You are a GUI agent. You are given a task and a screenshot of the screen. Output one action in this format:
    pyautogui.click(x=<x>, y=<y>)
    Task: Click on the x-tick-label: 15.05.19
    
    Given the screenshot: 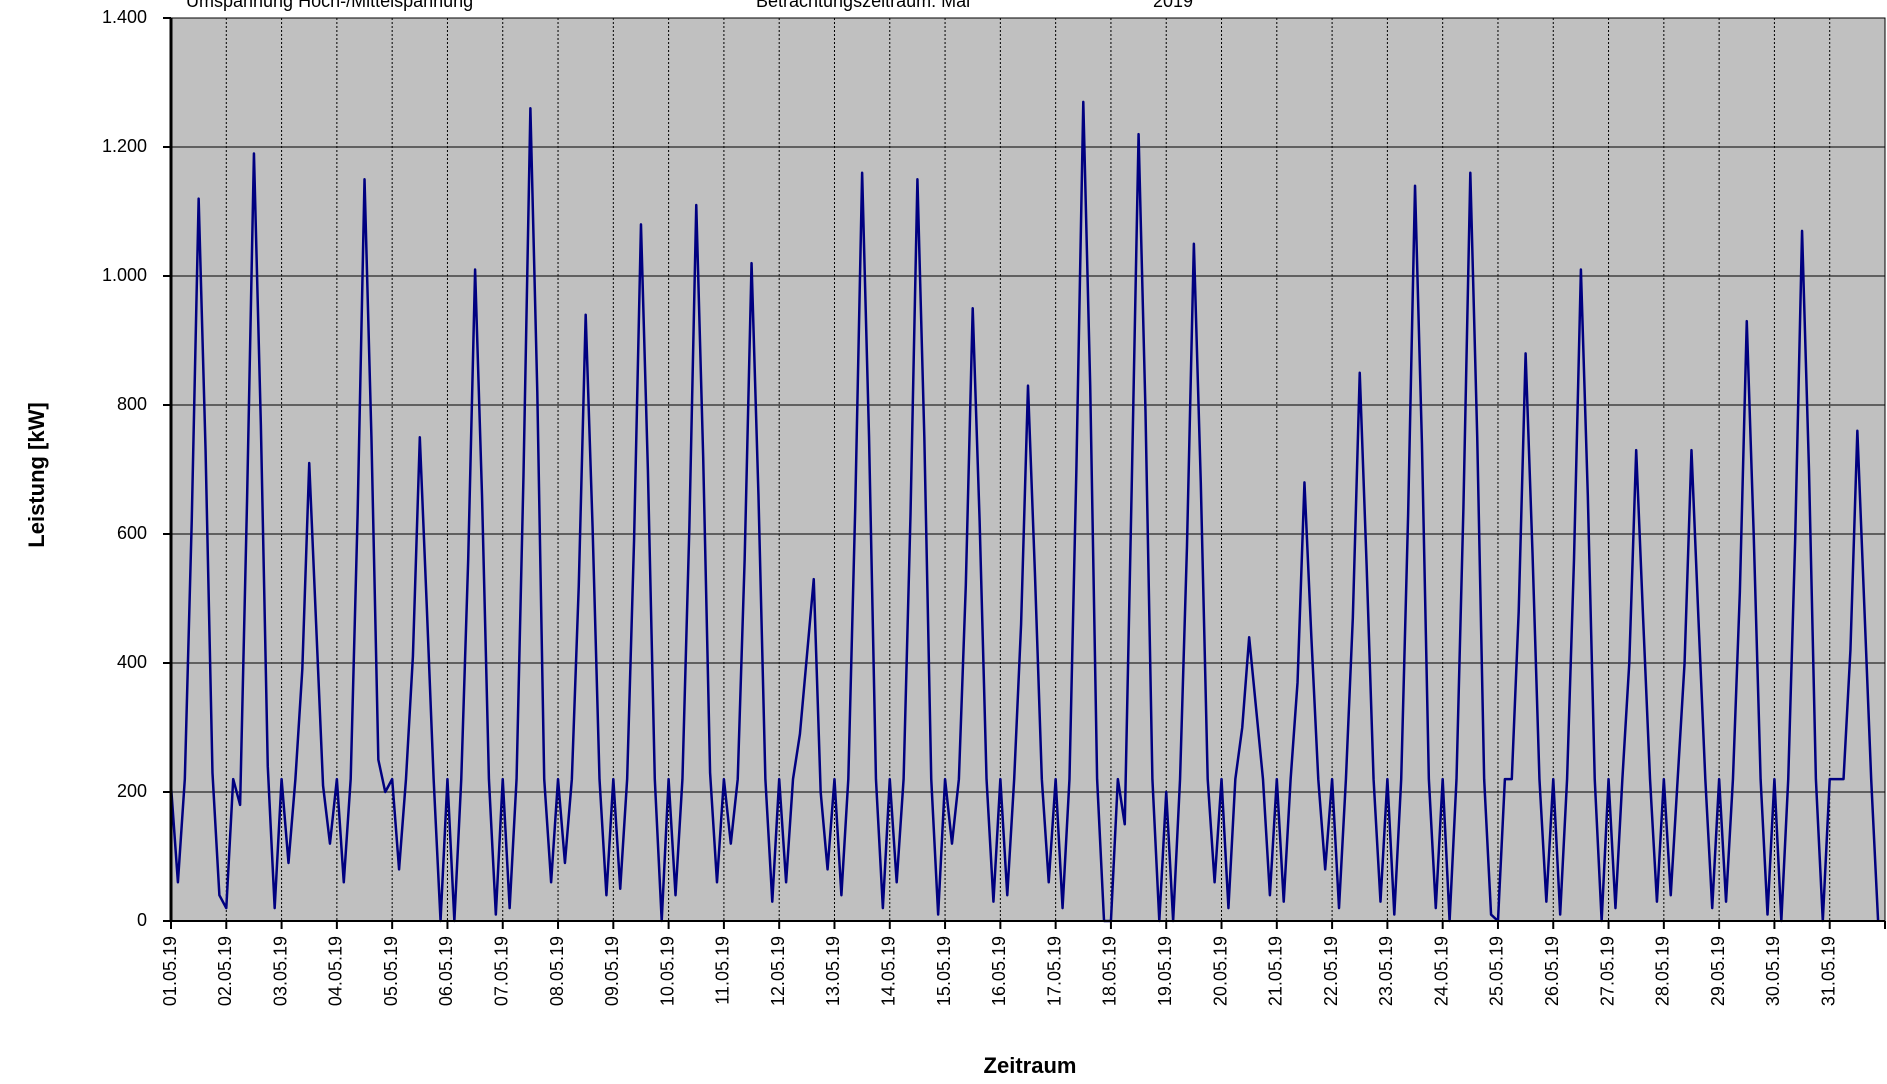 What is the action you would take?
    pyautogui.click(x=944, y=971)
    